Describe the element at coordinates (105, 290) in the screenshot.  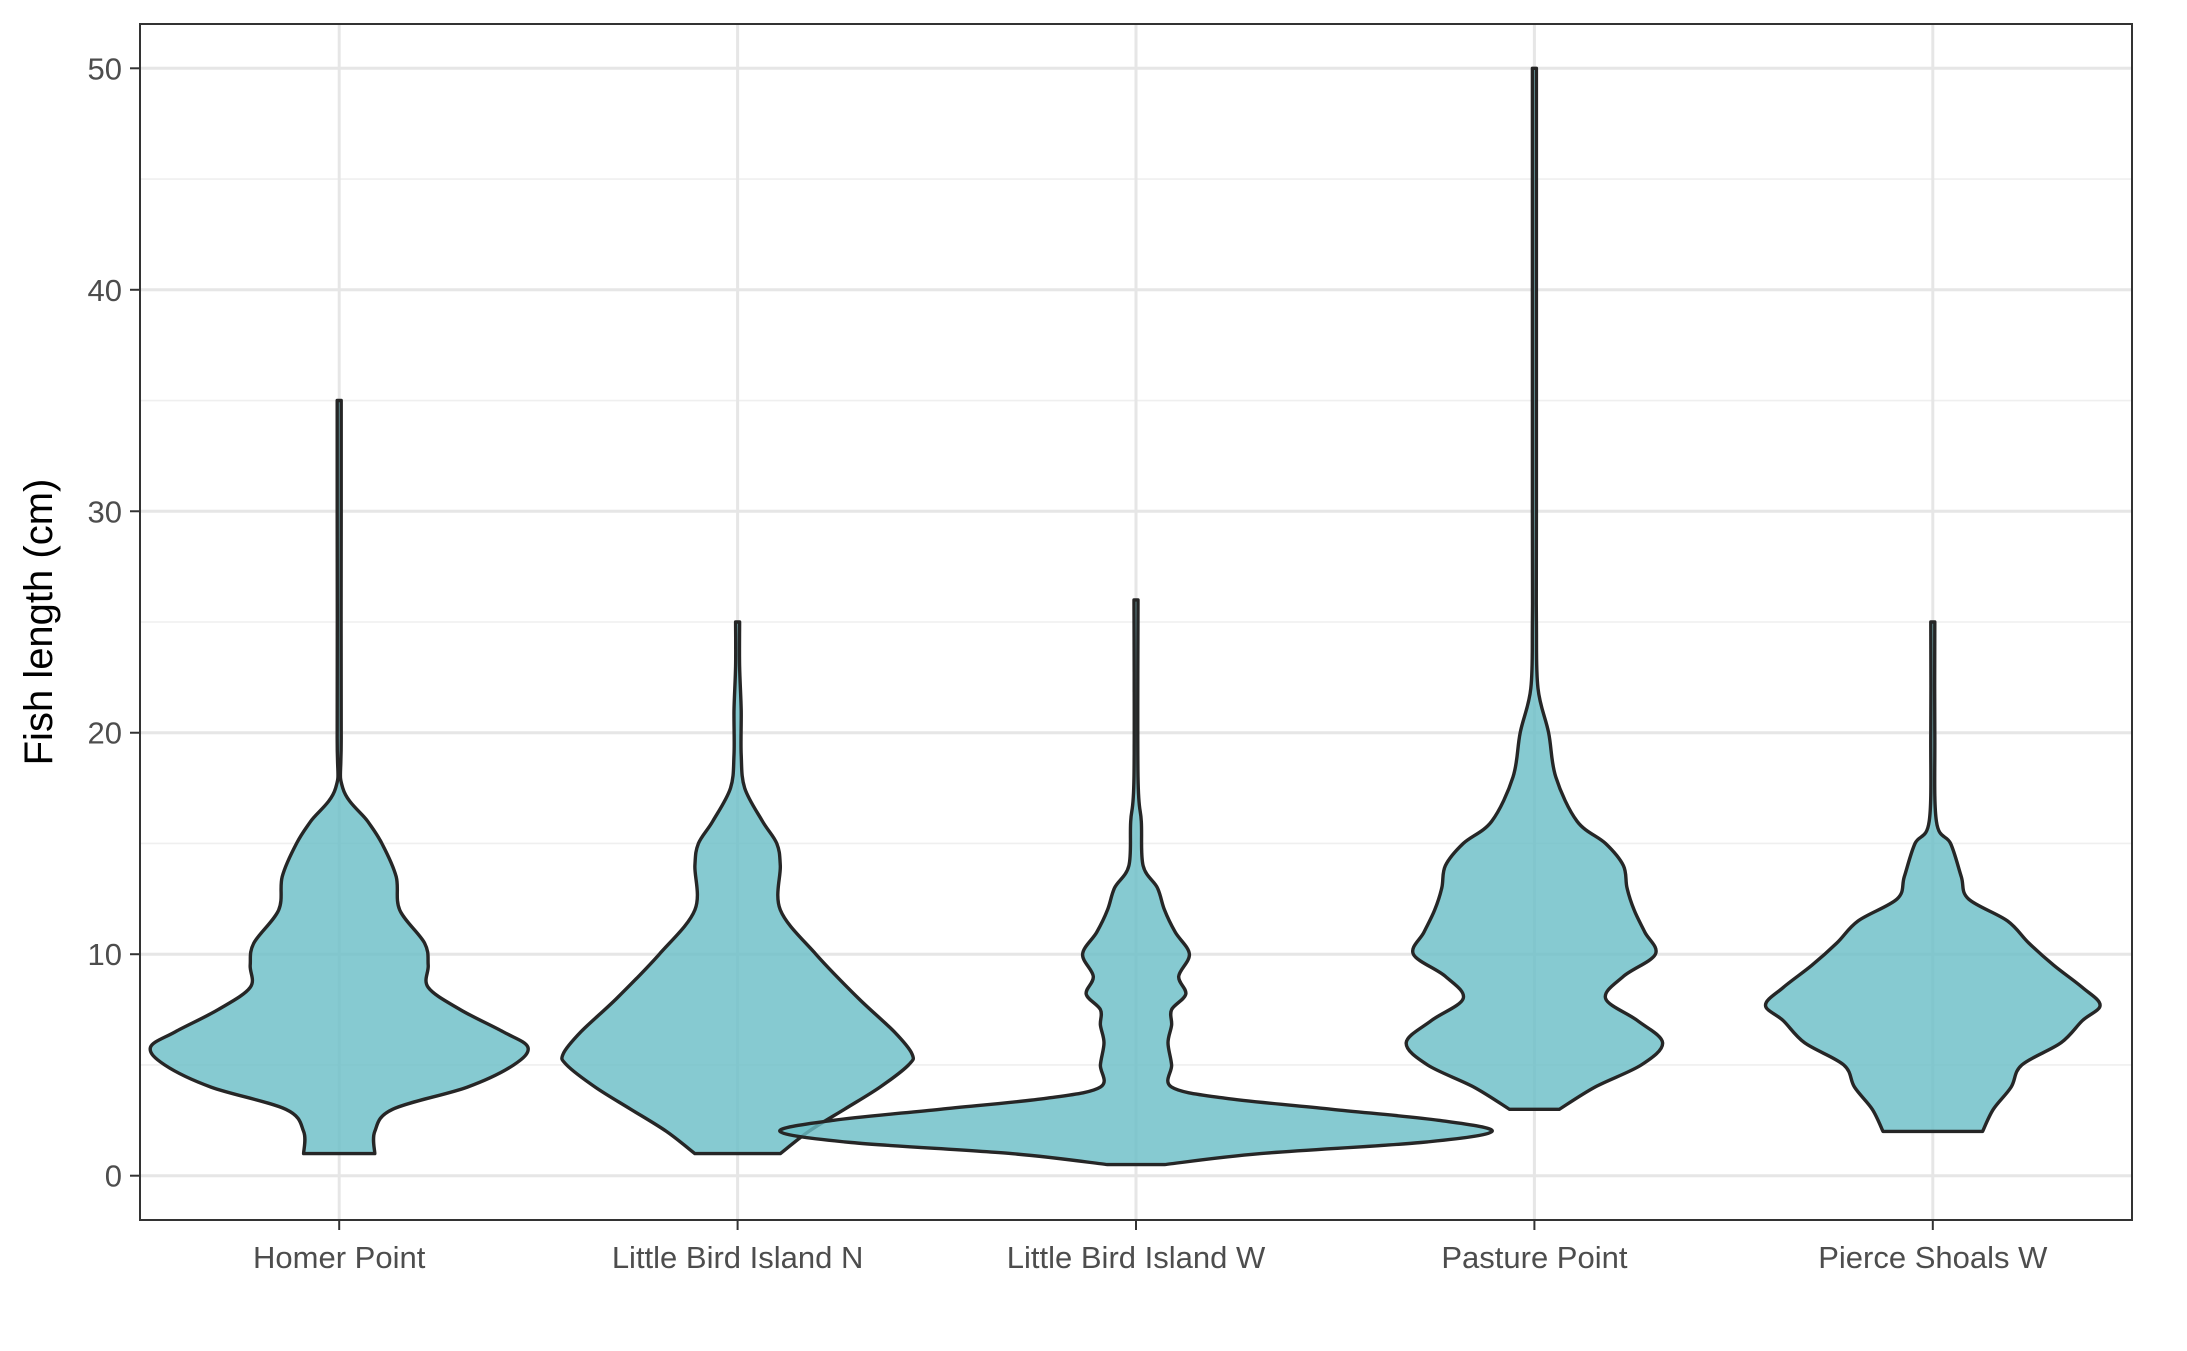
I see `y-tick-label: 40` at that location.